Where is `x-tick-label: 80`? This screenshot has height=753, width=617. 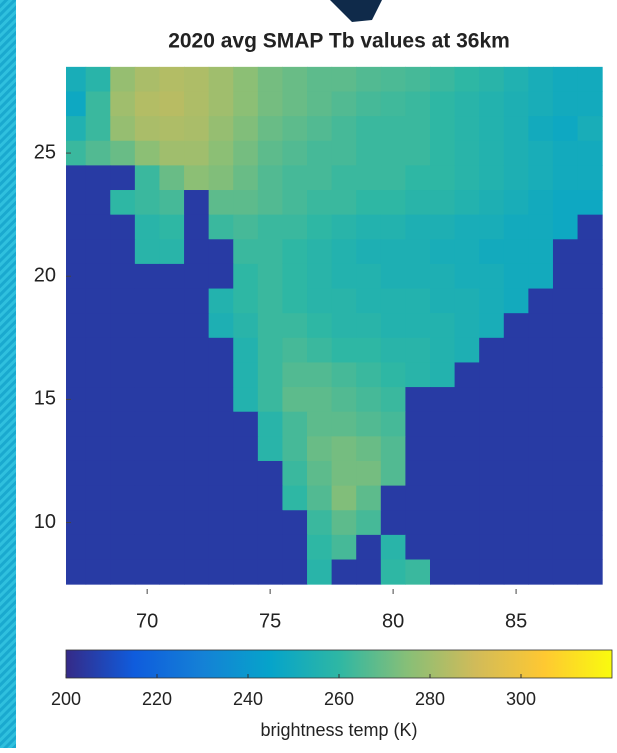
x-tick-label: 80 is located at coordinates (393, 621).